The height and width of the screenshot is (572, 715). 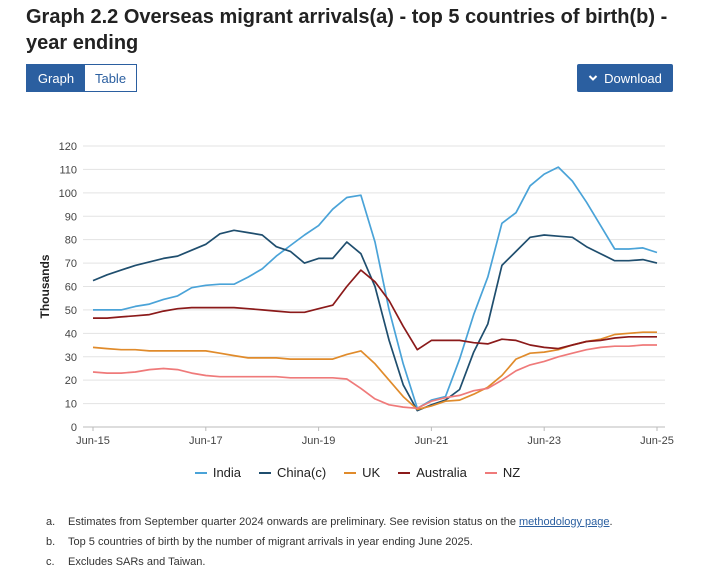 What do you see at coordinates (374, 377) in the screenshot?
I see `series-line-nz` at bounding box center [374, 377].